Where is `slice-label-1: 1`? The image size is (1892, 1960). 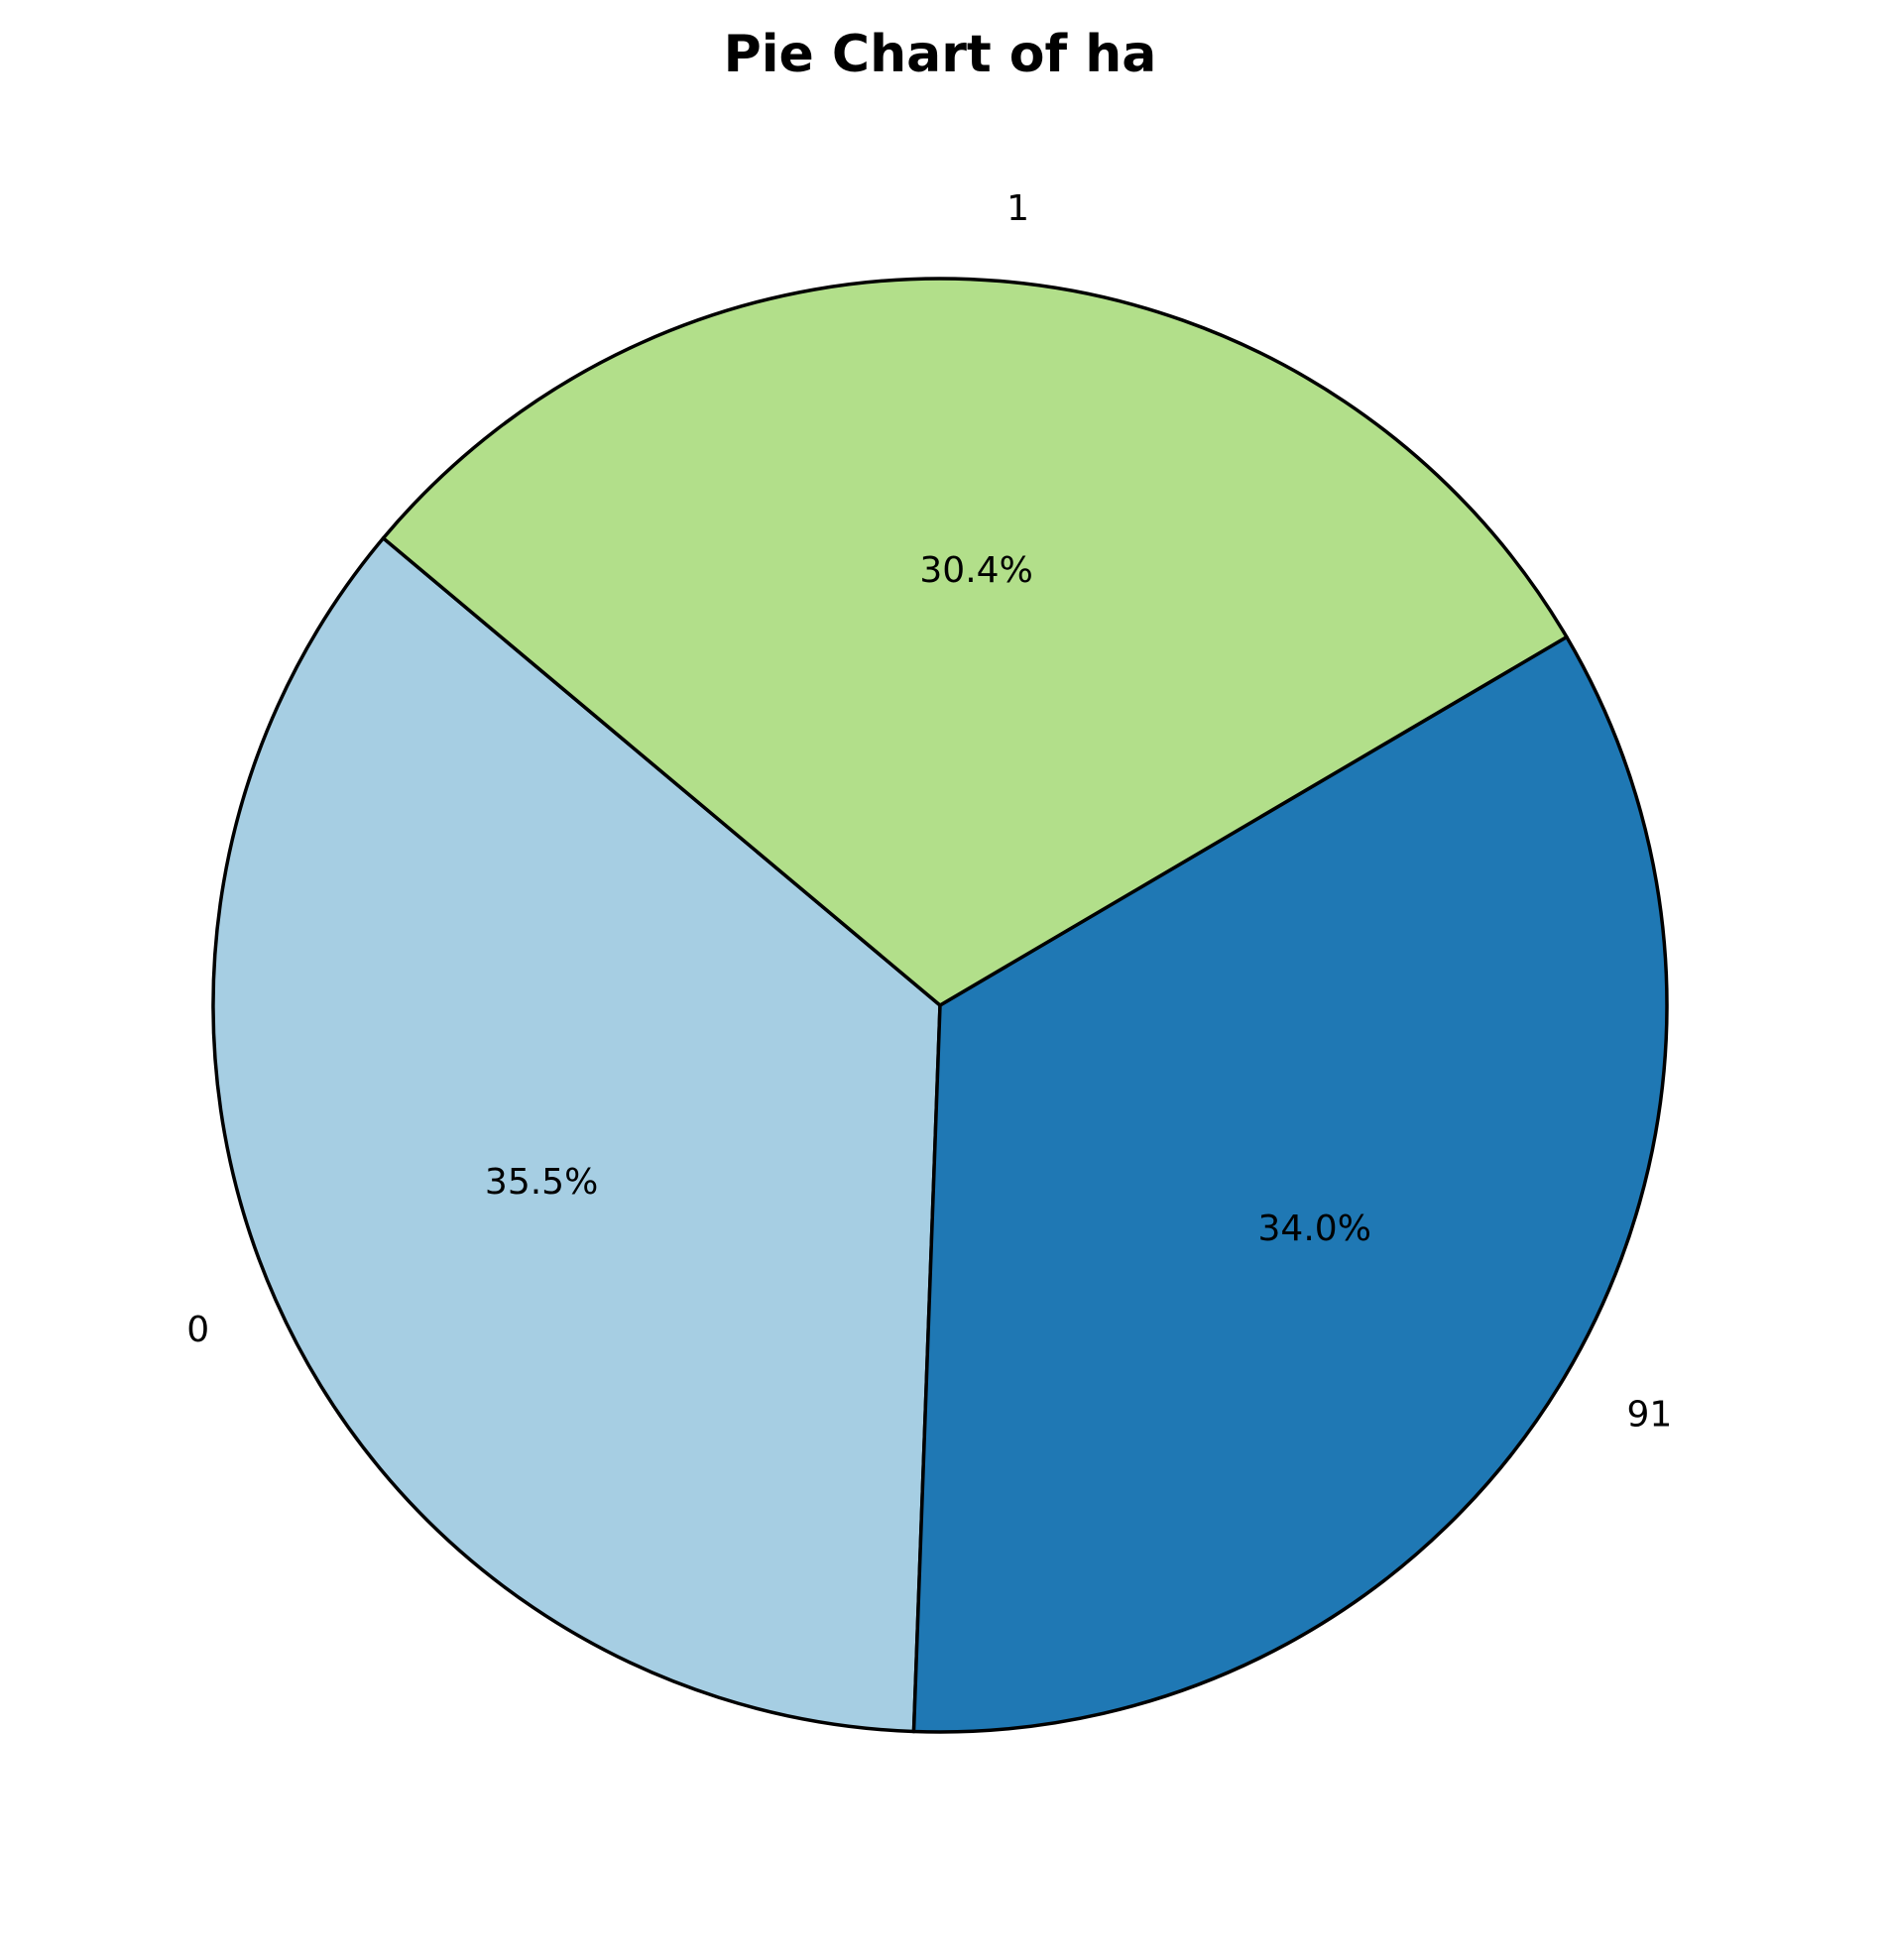 slice-label-1: 1 is located at coordinates (1017, 208).